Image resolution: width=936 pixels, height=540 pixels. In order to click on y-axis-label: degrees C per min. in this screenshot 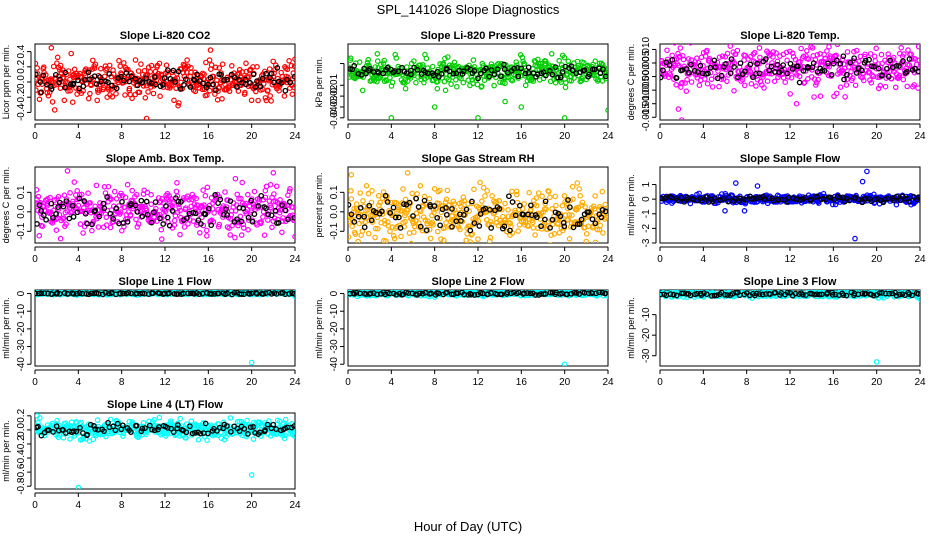, I will do `click(6, 205)`.